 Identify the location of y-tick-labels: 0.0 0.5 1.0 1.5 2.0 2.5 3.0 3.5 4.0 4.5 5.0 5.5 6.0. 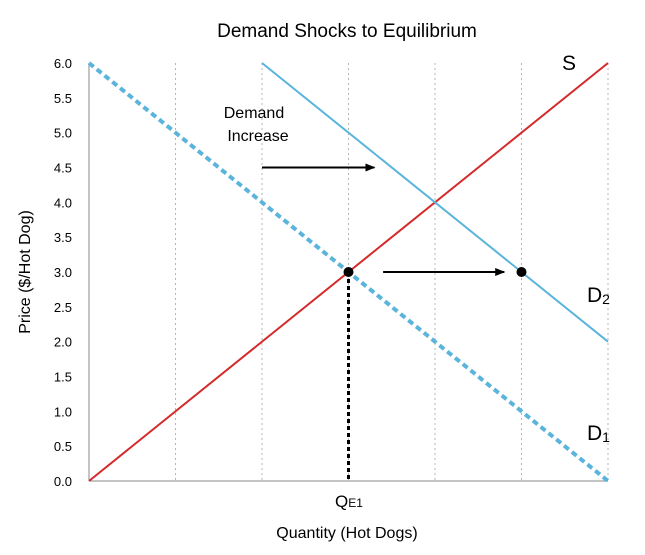
(63, 272).